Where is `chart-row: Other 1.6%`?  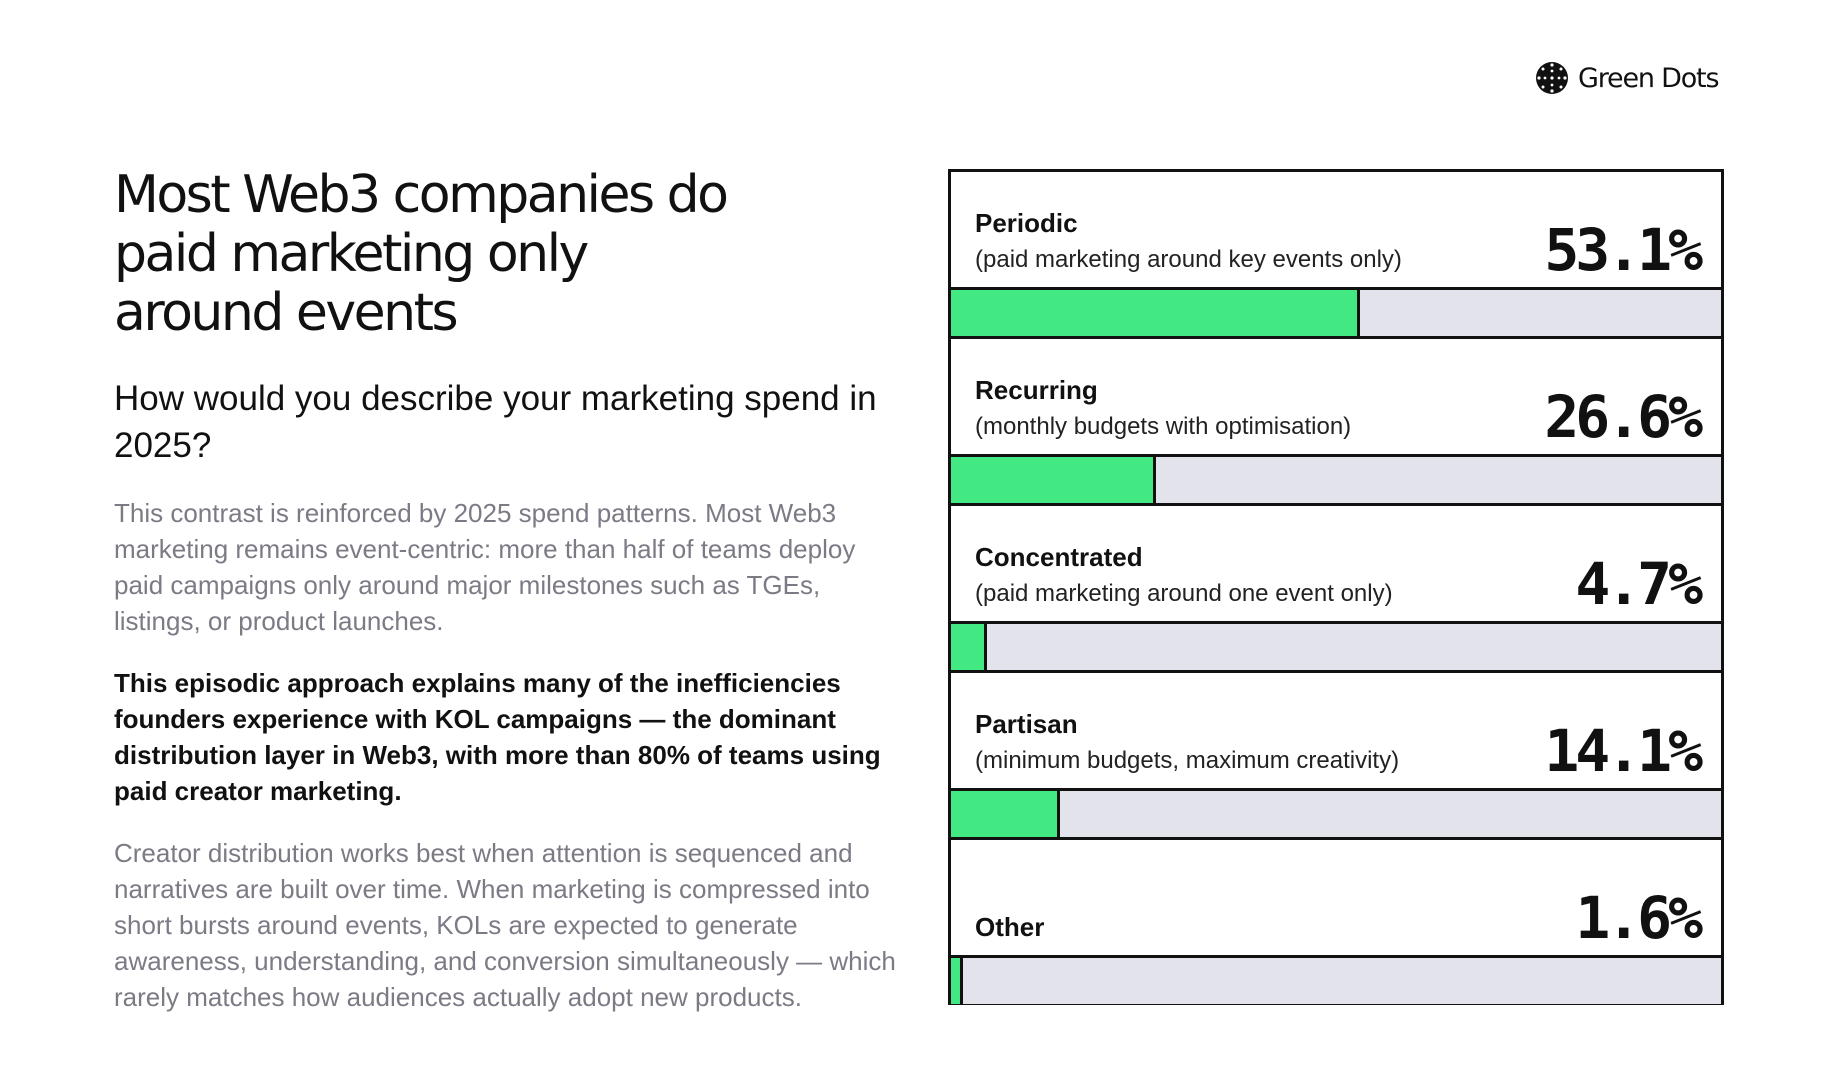
chart-row: Other 1.6% is located at coordinates (1336, 922).